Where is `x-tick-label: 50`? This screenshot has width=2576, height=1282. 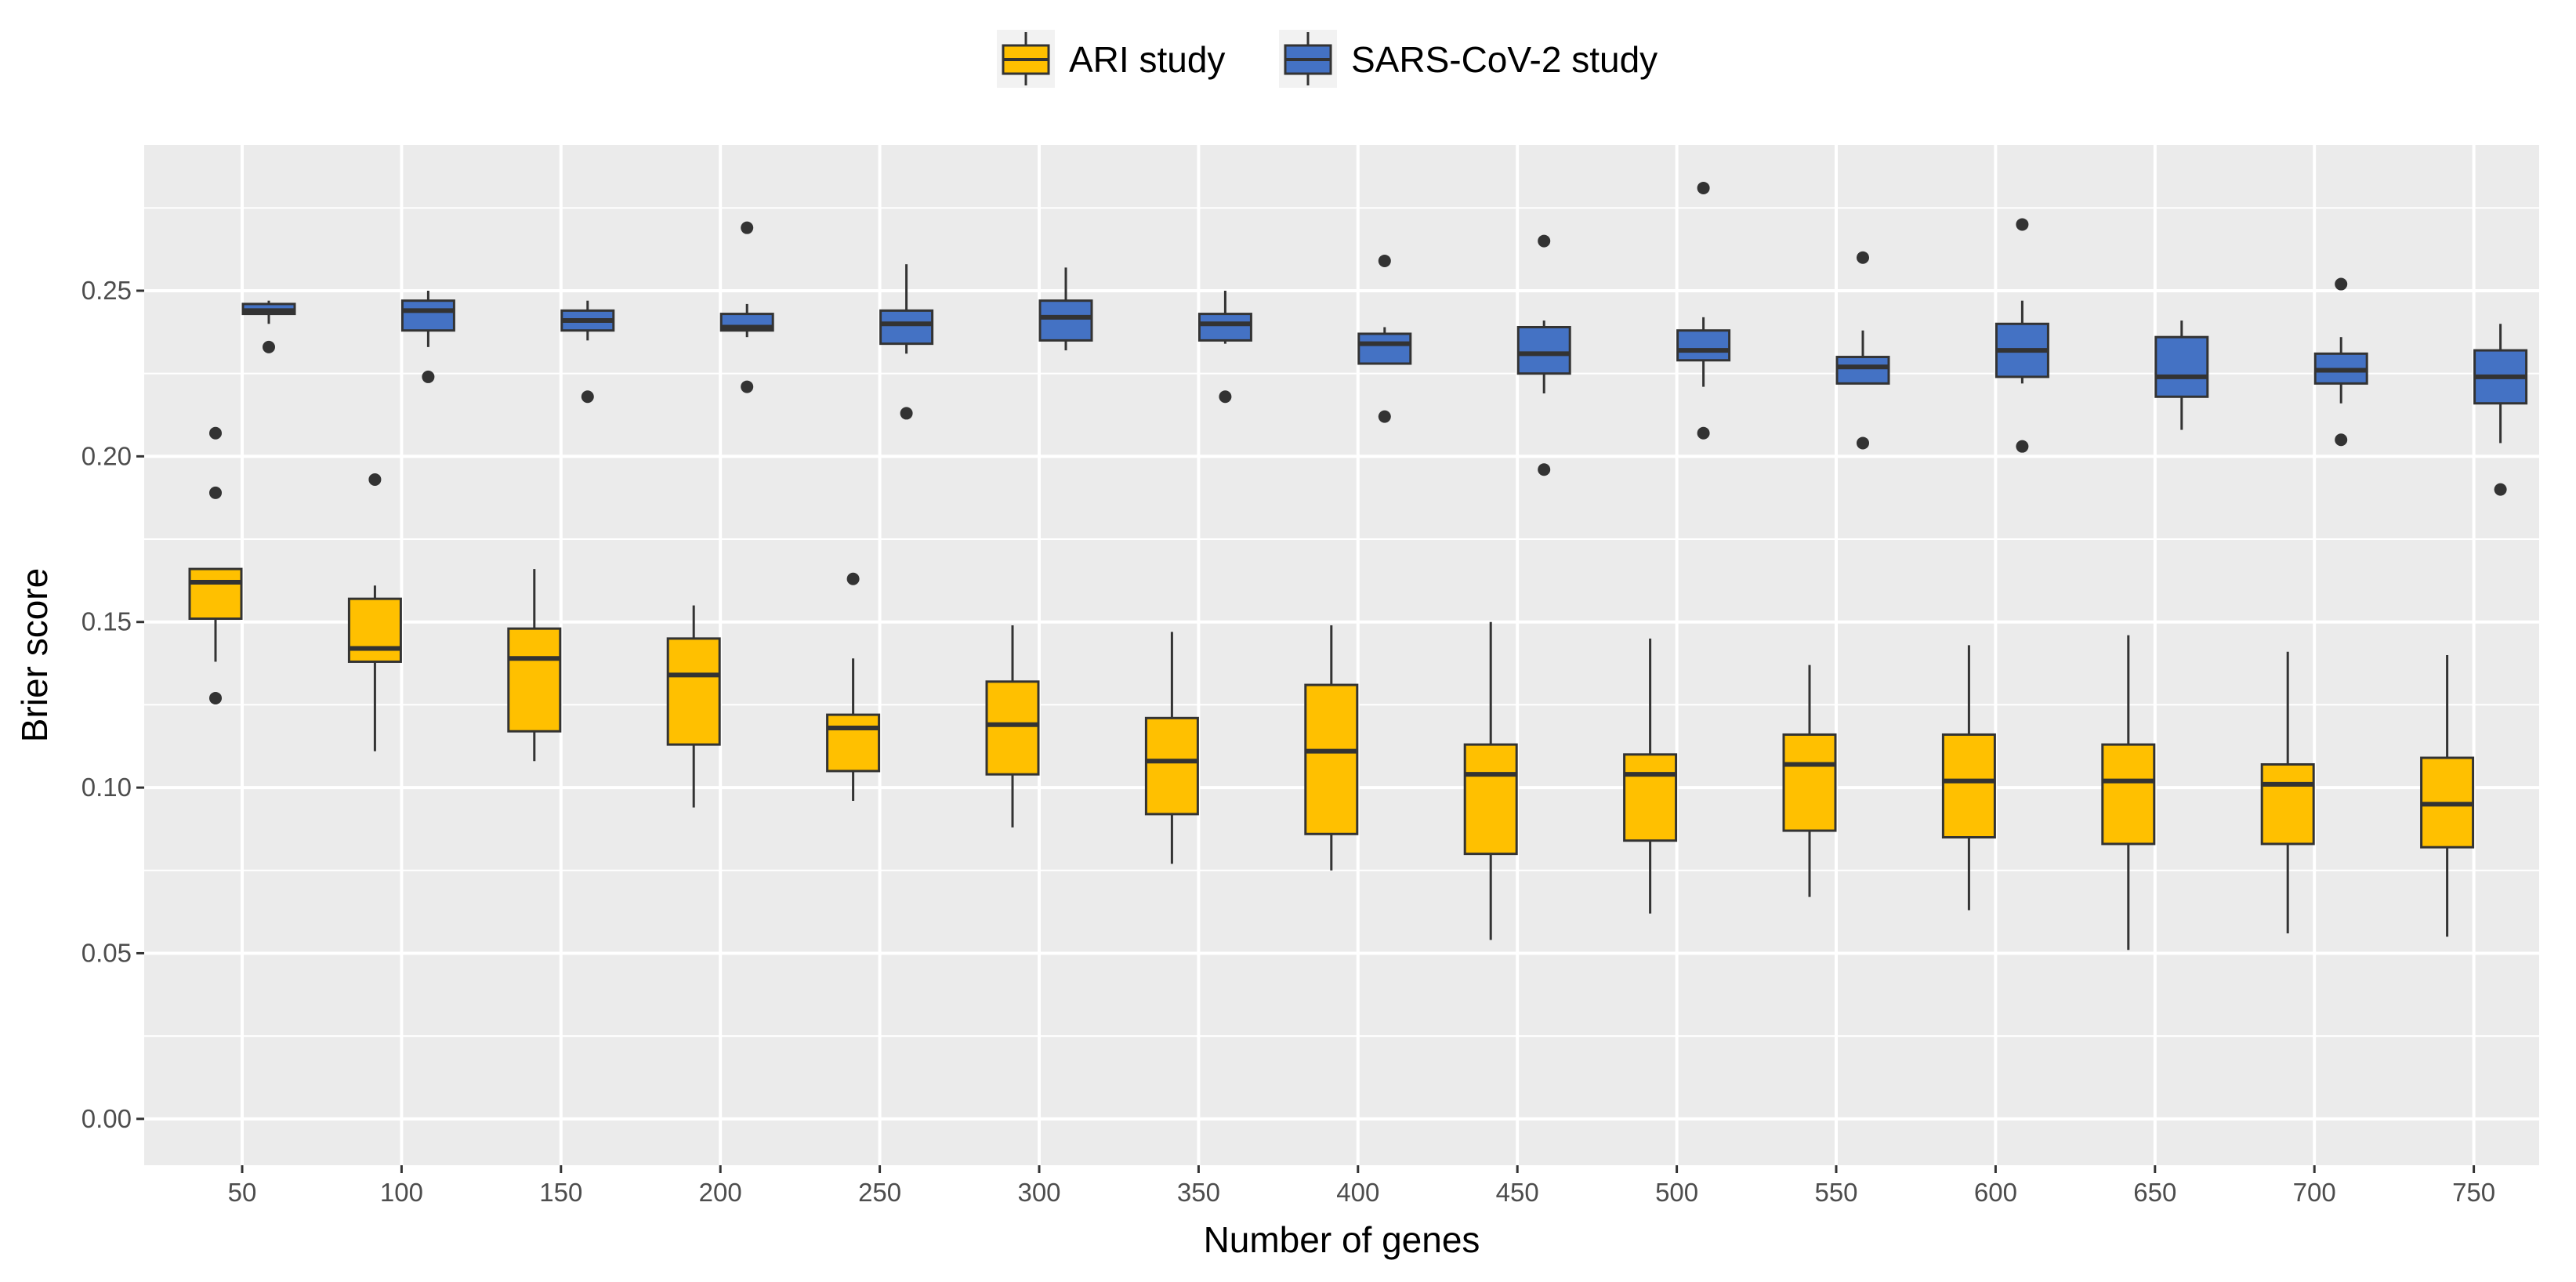
x-tick-label: 50 is located at coordinates (242, 1192).